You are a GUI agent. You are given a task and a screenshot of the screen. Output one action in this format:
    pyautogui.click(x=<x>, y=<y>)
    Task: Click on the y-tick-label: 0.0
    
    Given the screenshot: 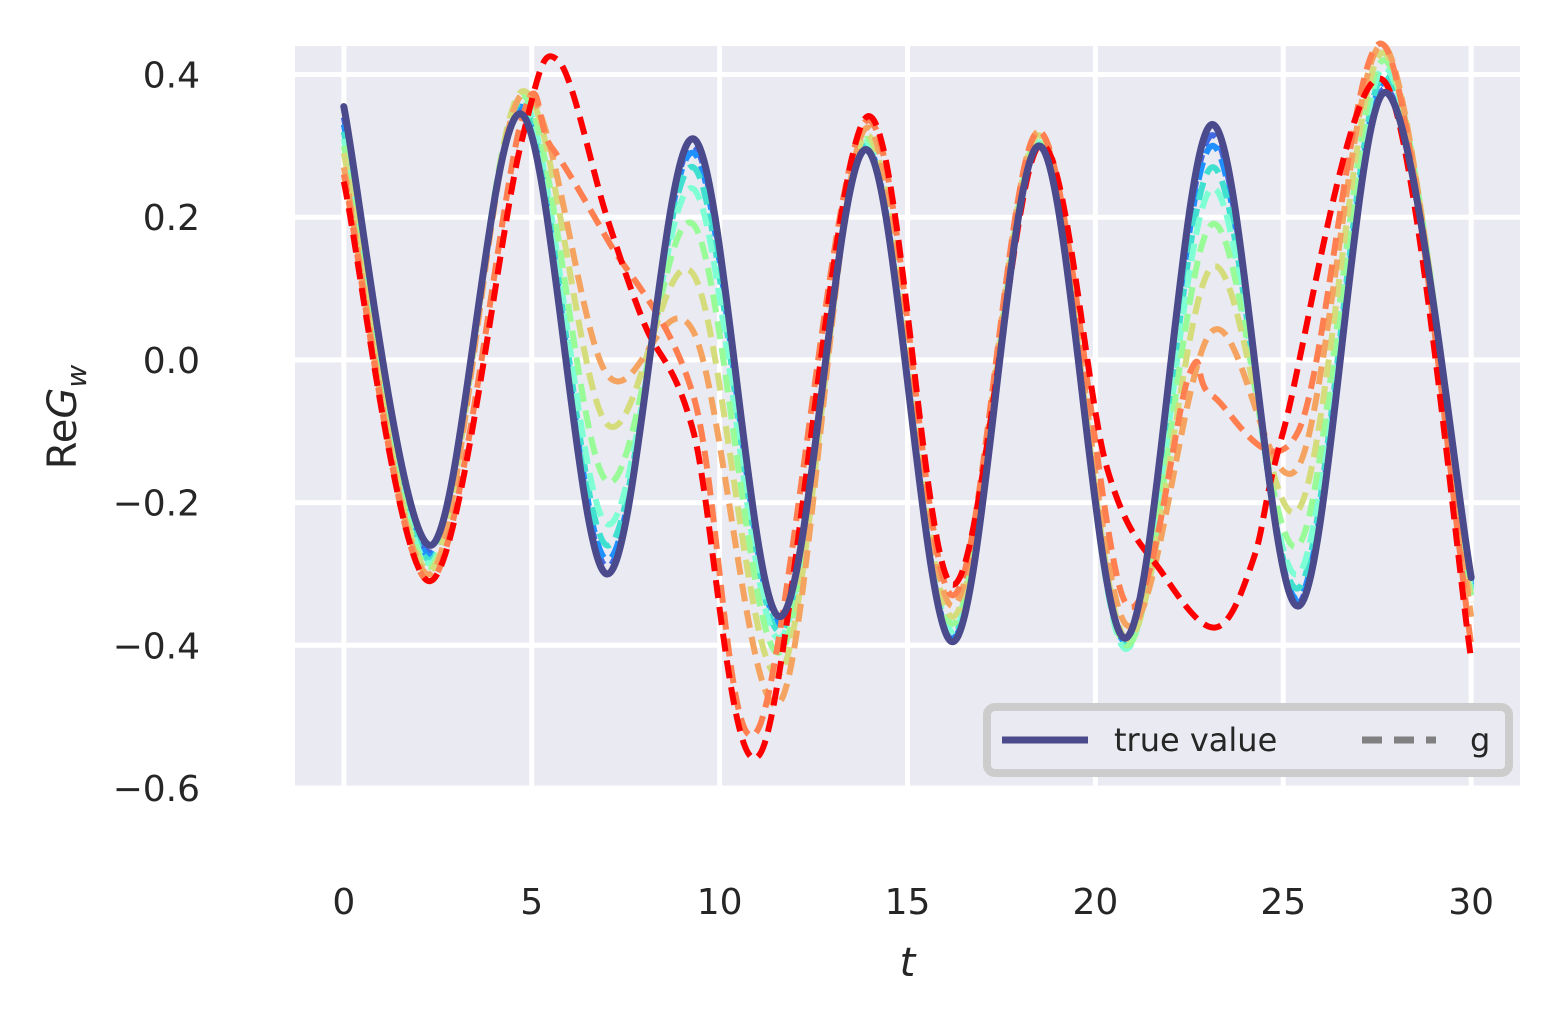 What is the action you would take?
    pyautogui.click(x=171, y=361)
    